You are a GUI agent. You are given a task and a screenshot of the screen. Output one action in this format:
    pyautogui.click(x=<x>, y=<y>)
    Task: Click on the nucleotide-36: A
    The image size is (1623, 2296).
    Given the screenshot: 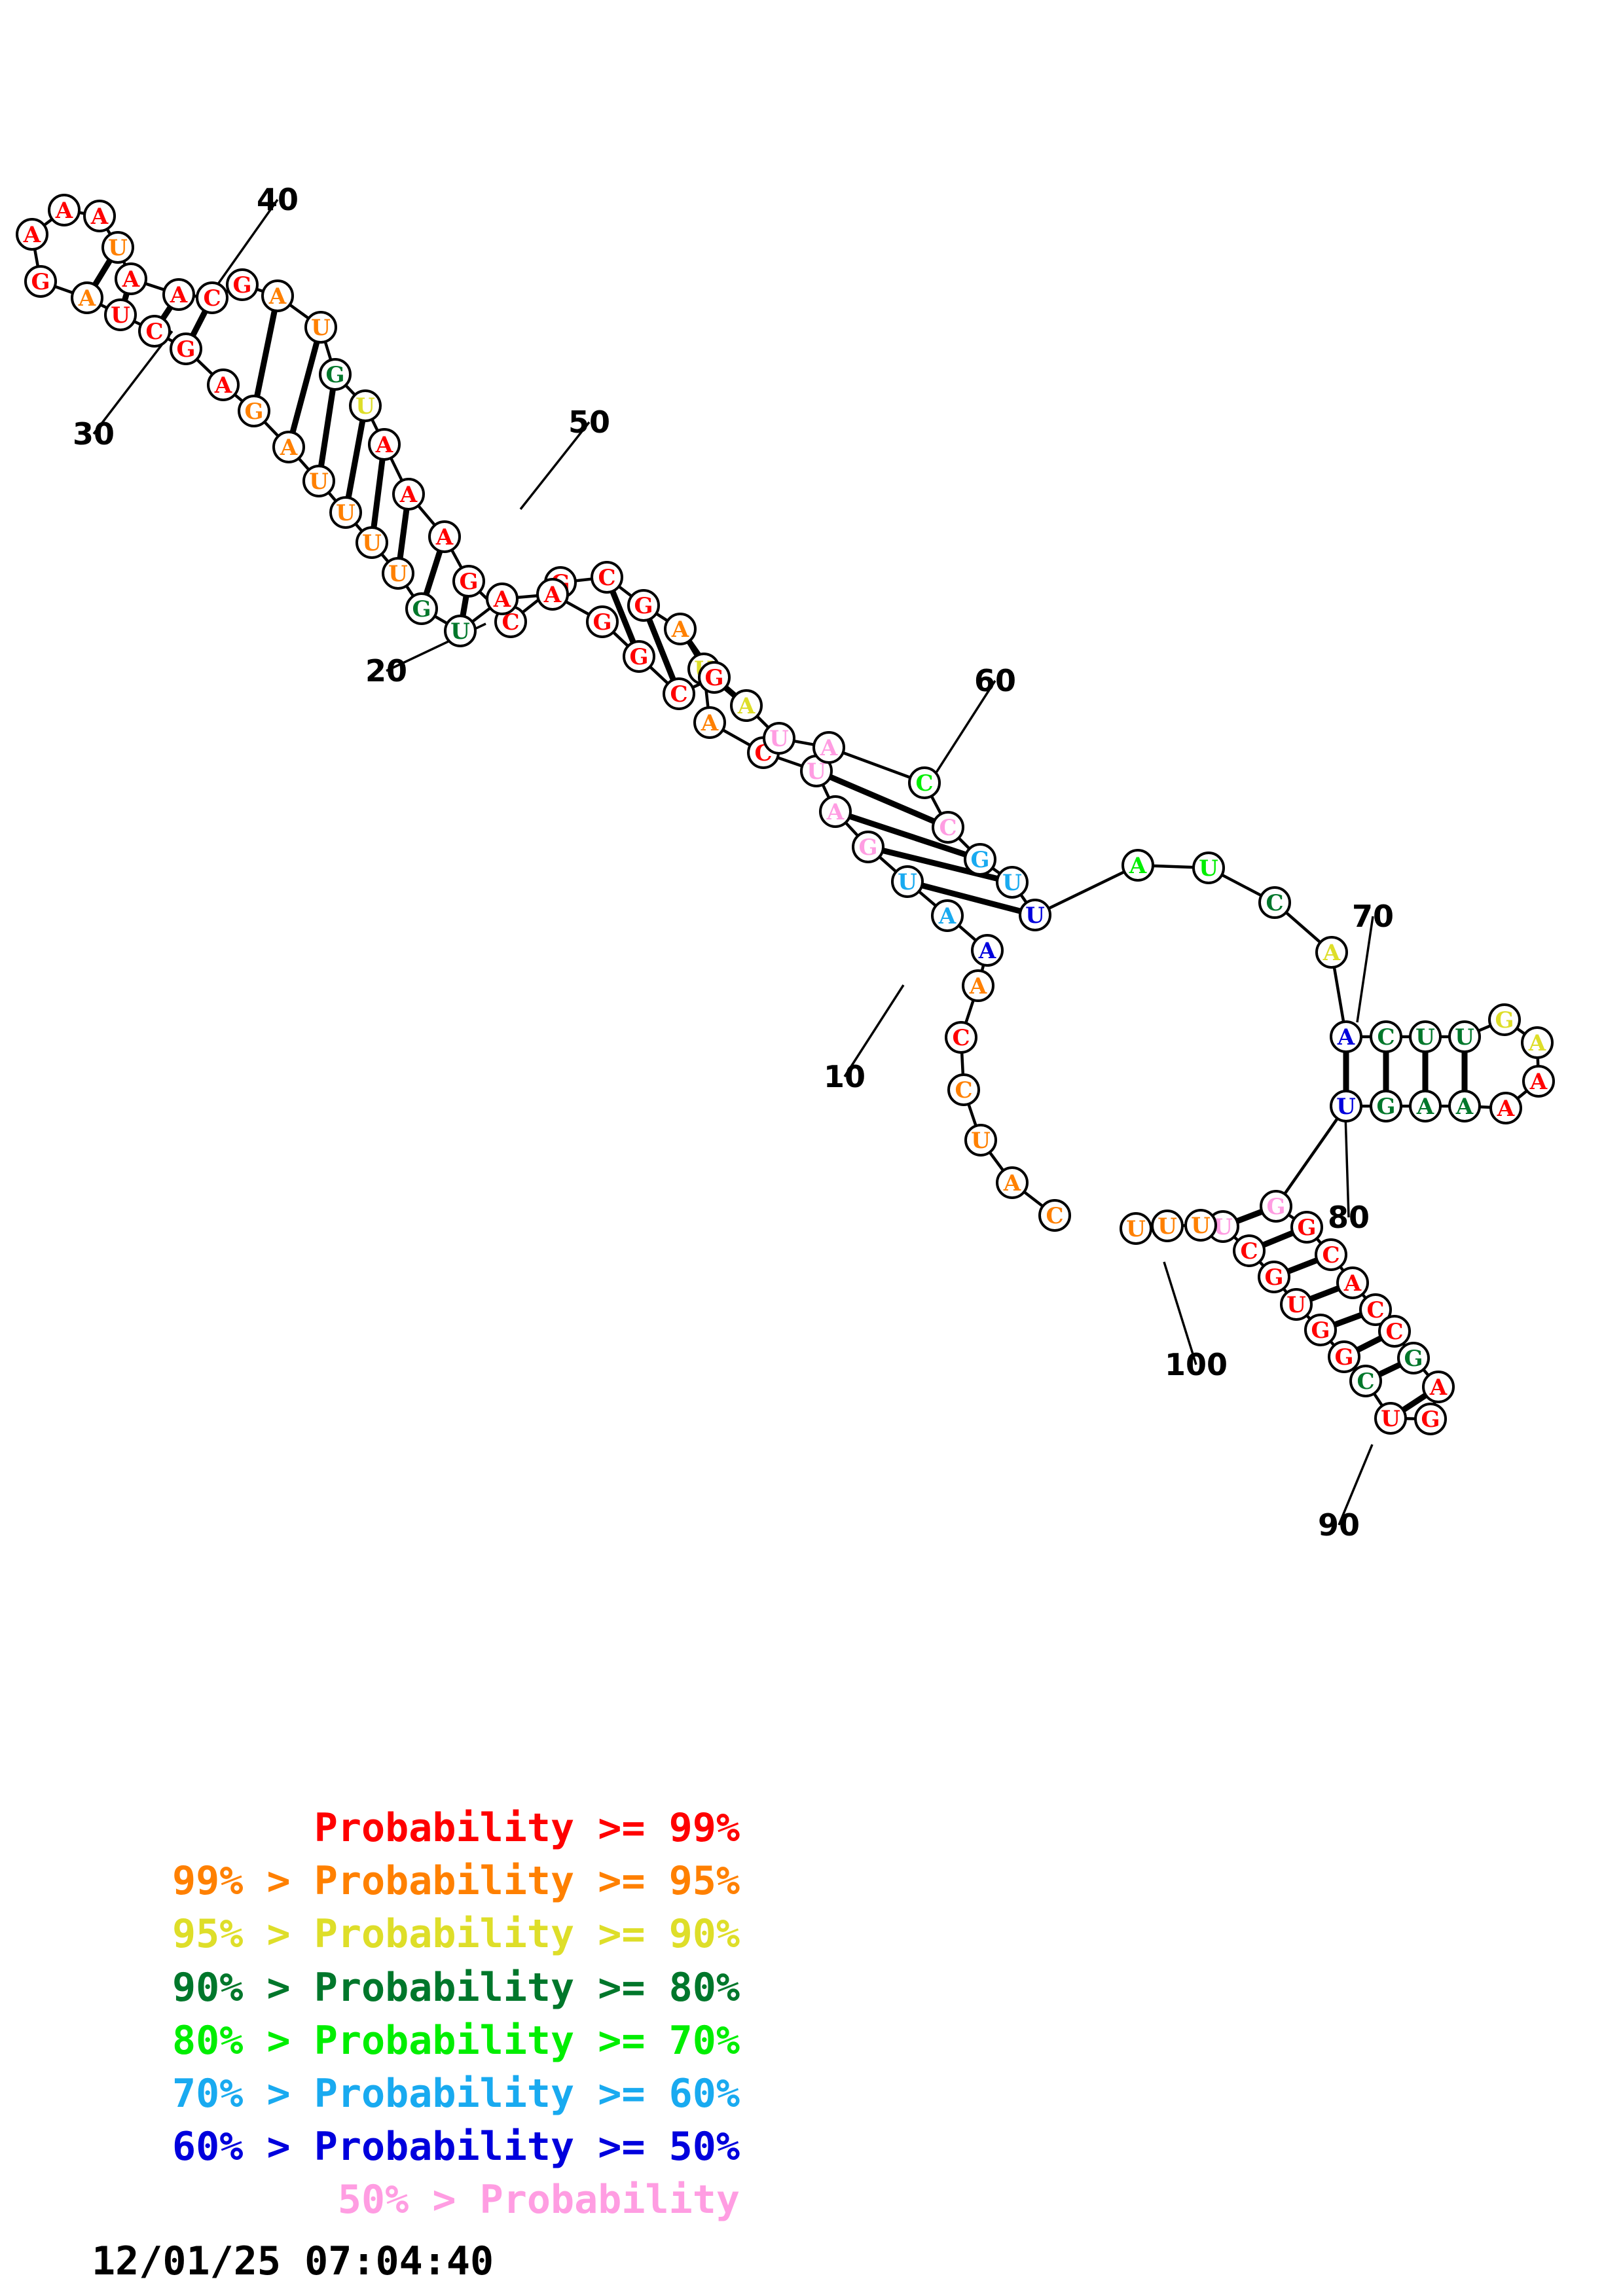 What is the action you would take?
    pyautogui.click(x=32, y=235)
    